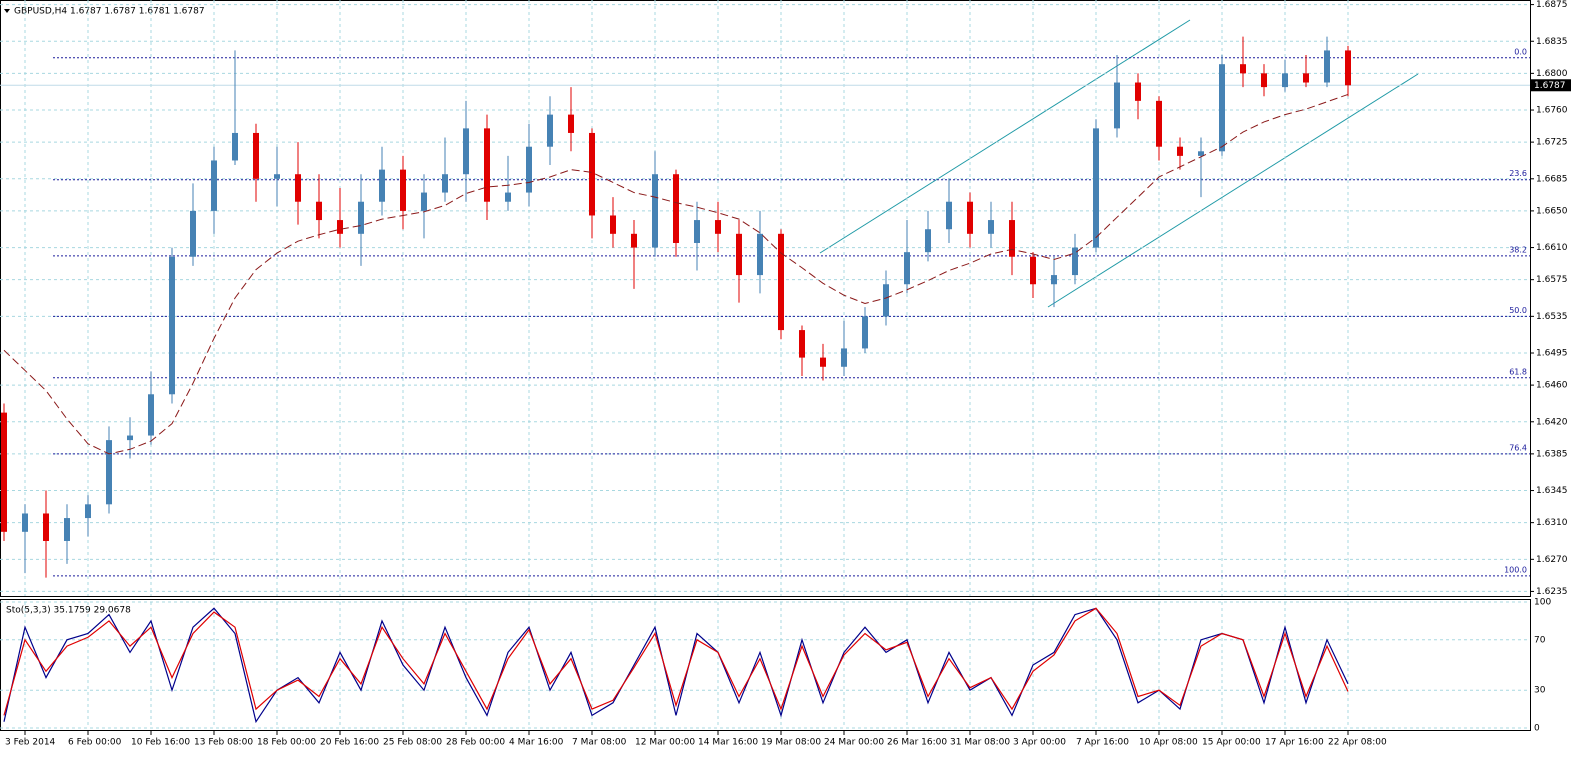  I want to click on x-tick-label: 25 Feb 08:00, so click(412, 743).